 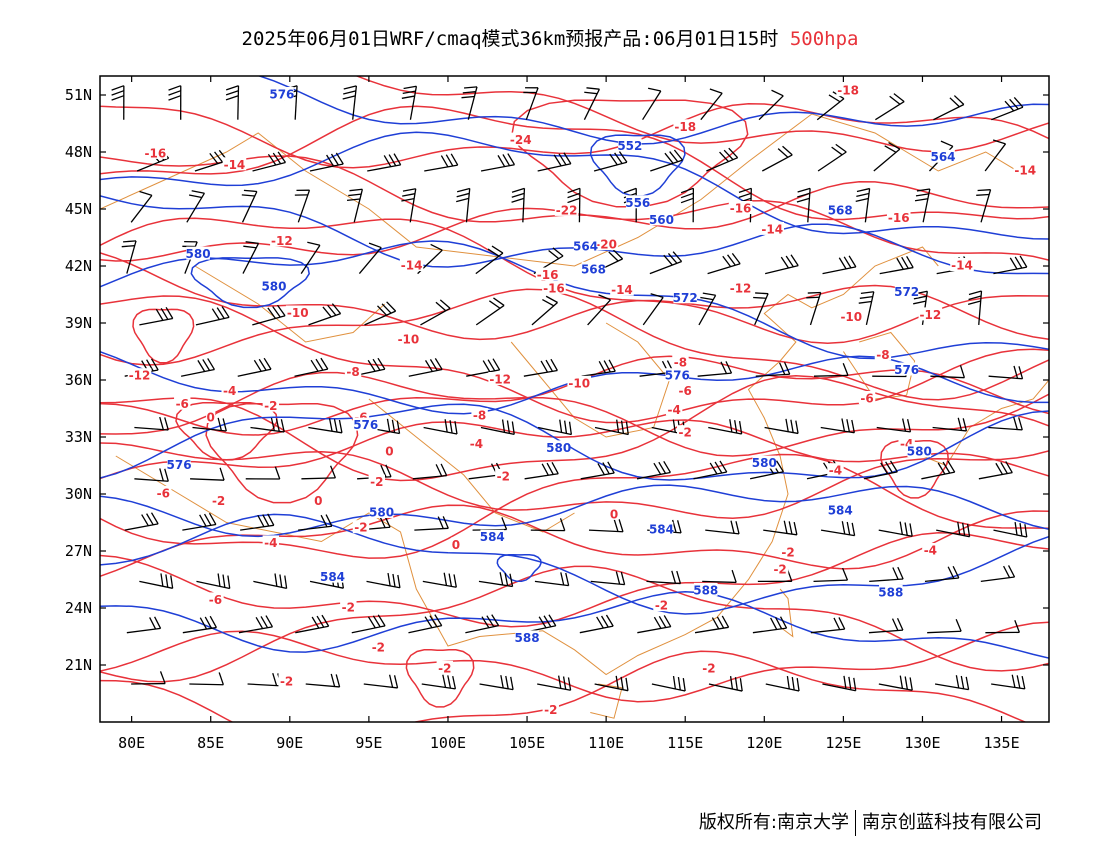 I want to click on lon-tick-label: 100E, so click(x=448, y=743).